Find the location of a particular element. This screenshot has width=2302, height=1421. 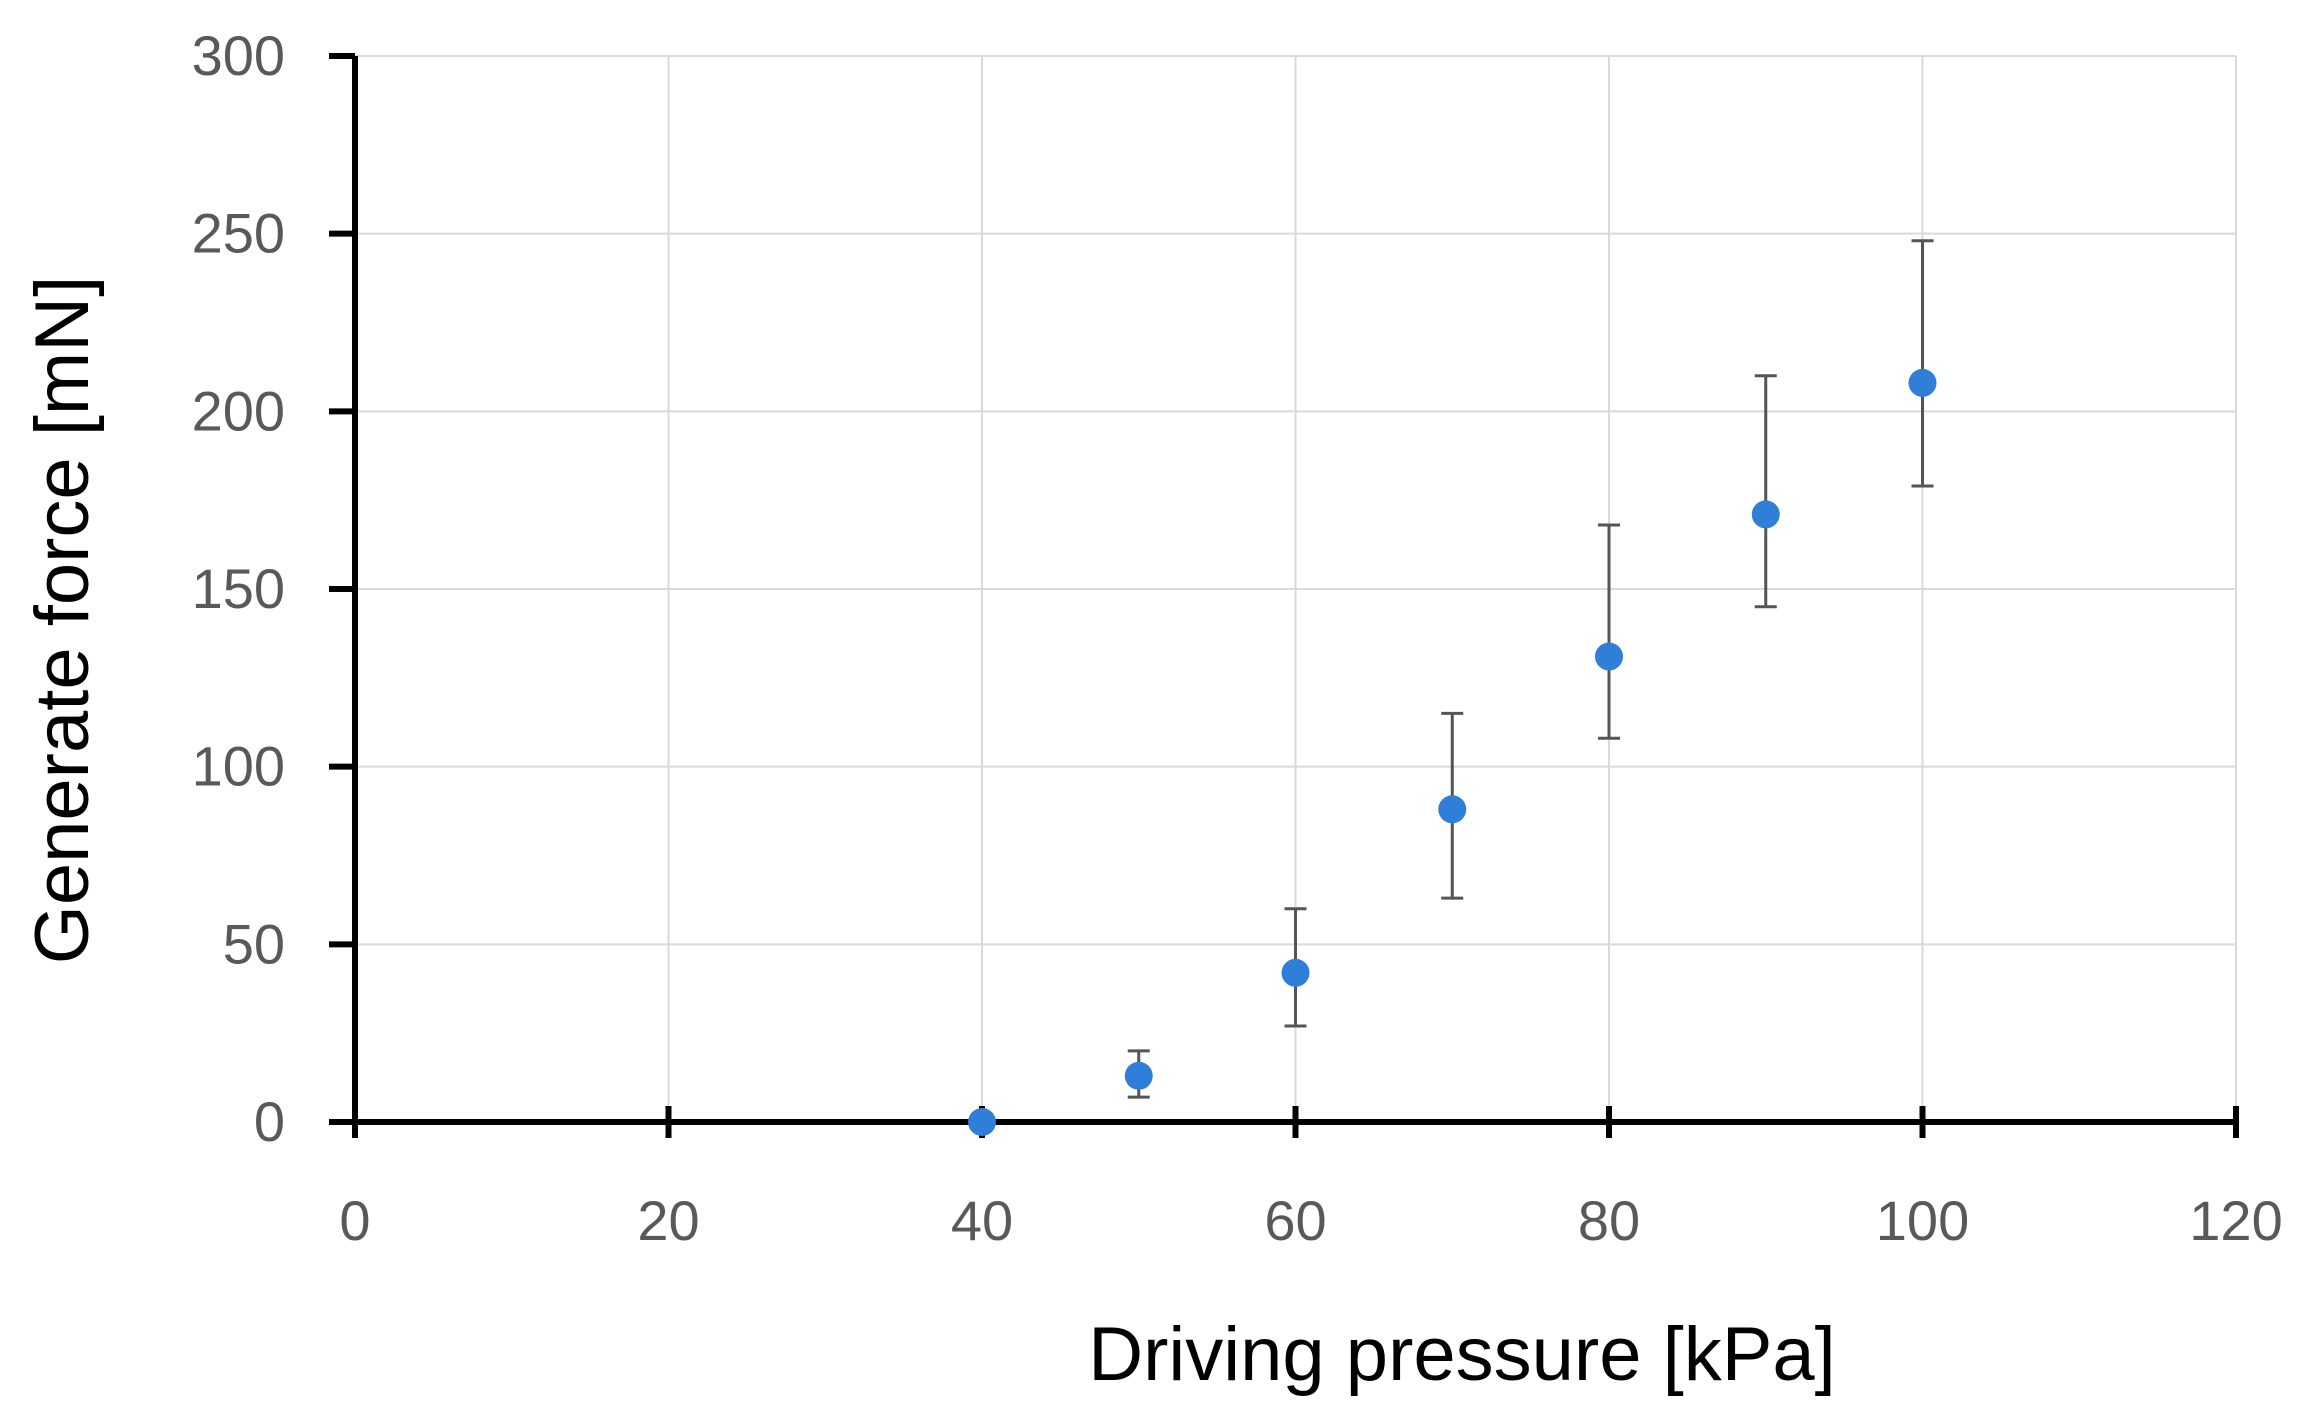

y-axis-ticks: 0 50 100 150 200 250 300 is located at coordinates (273, 588).